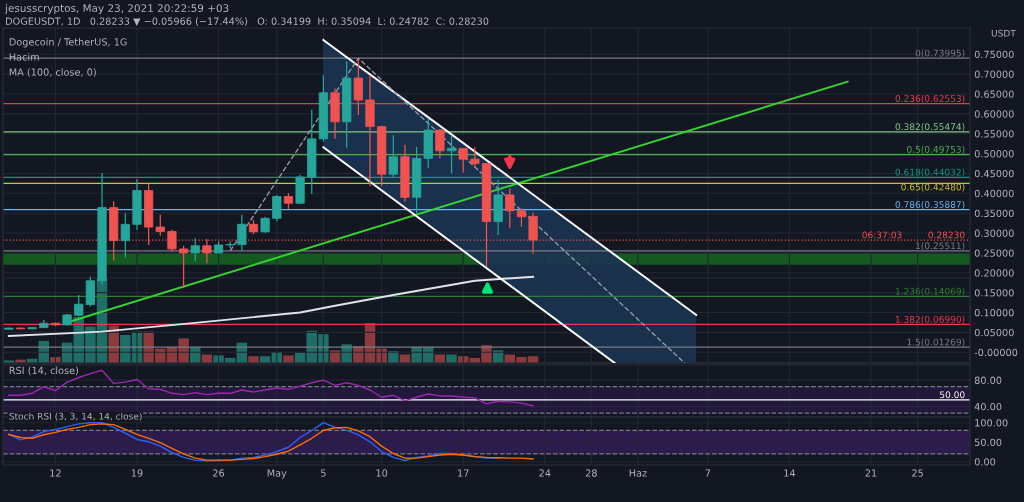 The width and height of the screenshot is (1024, 502). Describe the element at coordinates (994, 173) in the screenshot. I see `y-tick-label: 0.45000` at that location.